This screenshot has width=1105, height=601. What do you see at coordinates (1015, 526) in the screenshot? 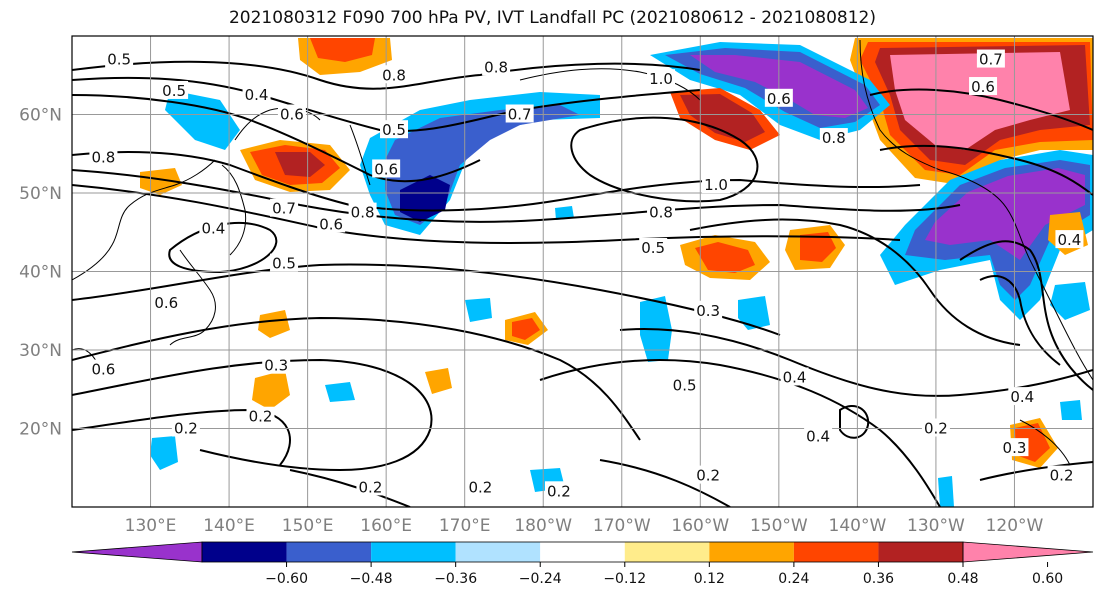
I see `lon-tick-label: 120°W` at bounding box center [1015, 526].